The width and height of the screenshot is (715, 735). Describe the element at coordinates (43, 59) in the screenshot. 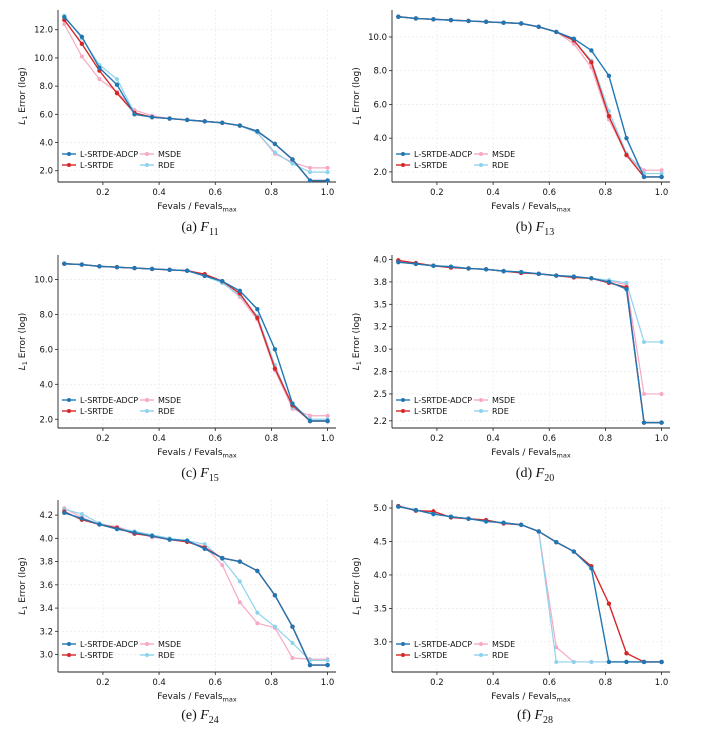

I see `y-tick-label: 10.0` at that location.